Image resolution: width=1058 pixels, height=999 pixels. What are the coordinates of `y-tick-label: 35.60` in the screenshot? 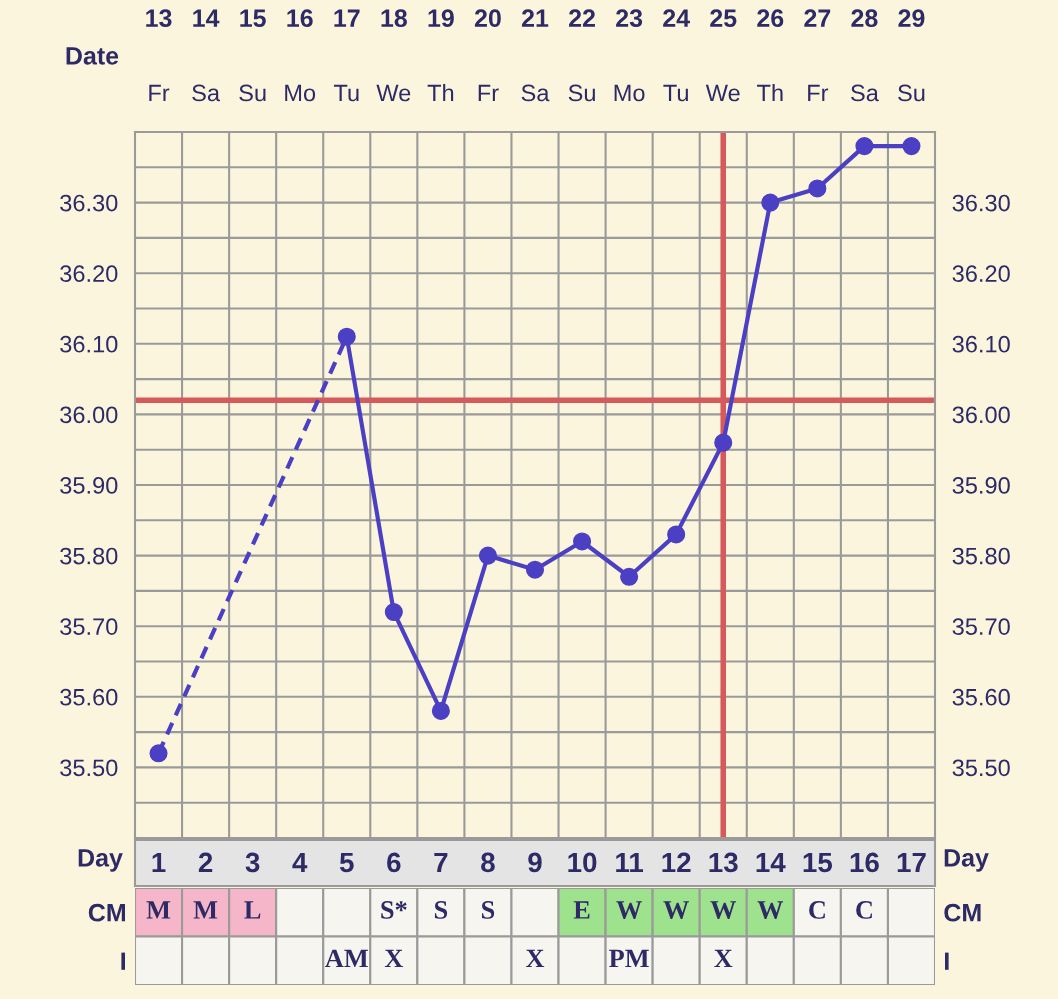 It's located at (89, 697).